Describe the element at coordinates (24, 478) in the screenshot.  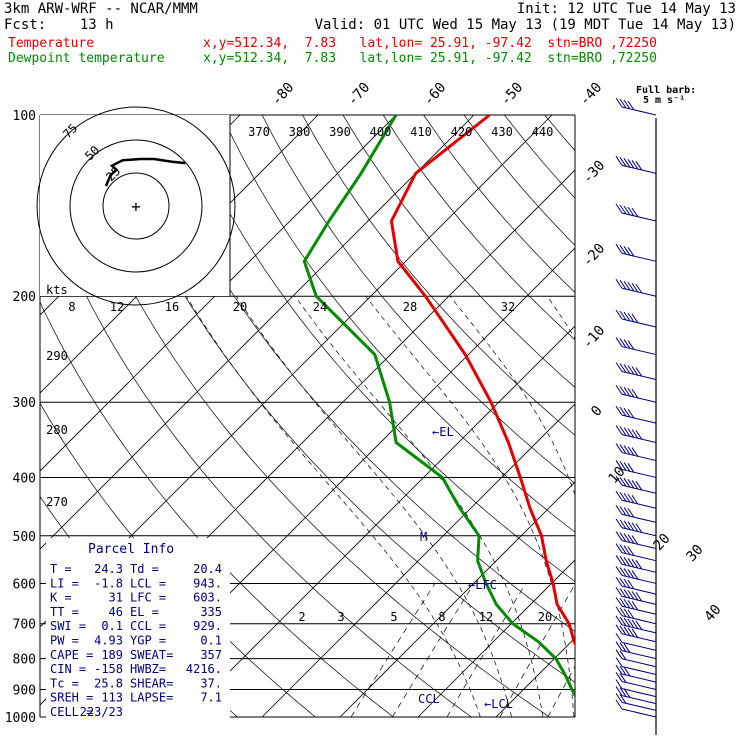
I see `pressure-tick-label: 400` at that location.